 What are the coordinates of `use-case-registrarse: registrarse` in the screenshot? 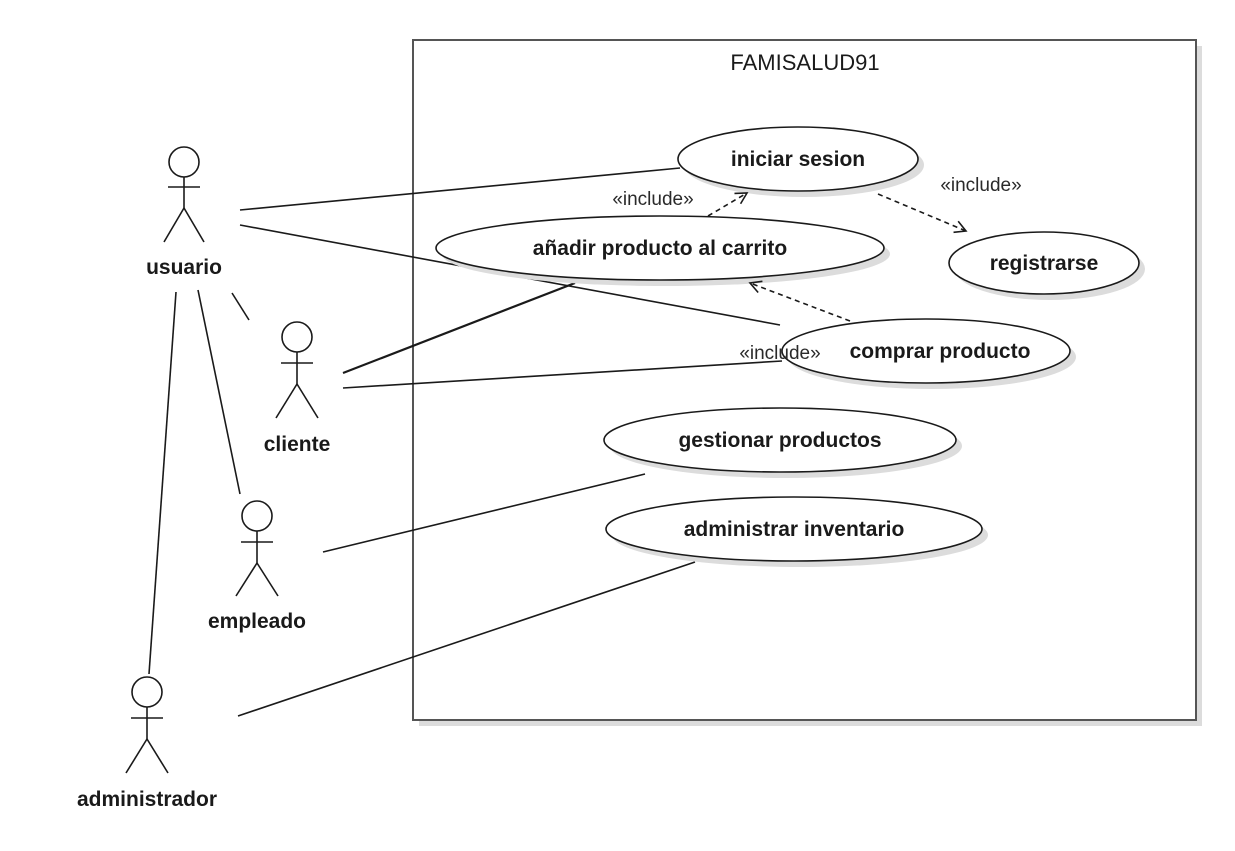 It's located at (1046, 265).